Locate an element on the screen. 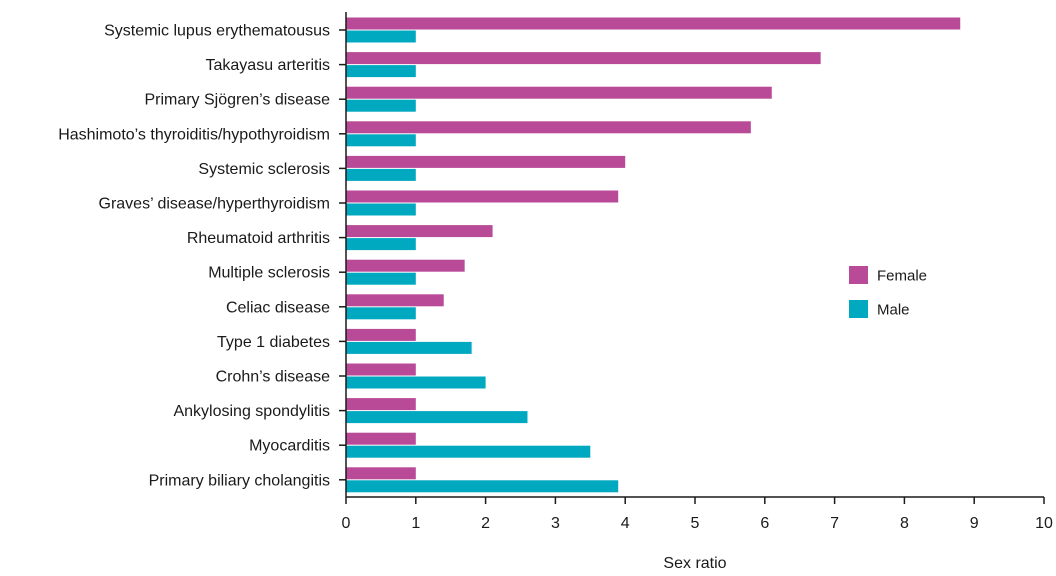  x-tick-label: 3 is located at coordinates (555, 523).